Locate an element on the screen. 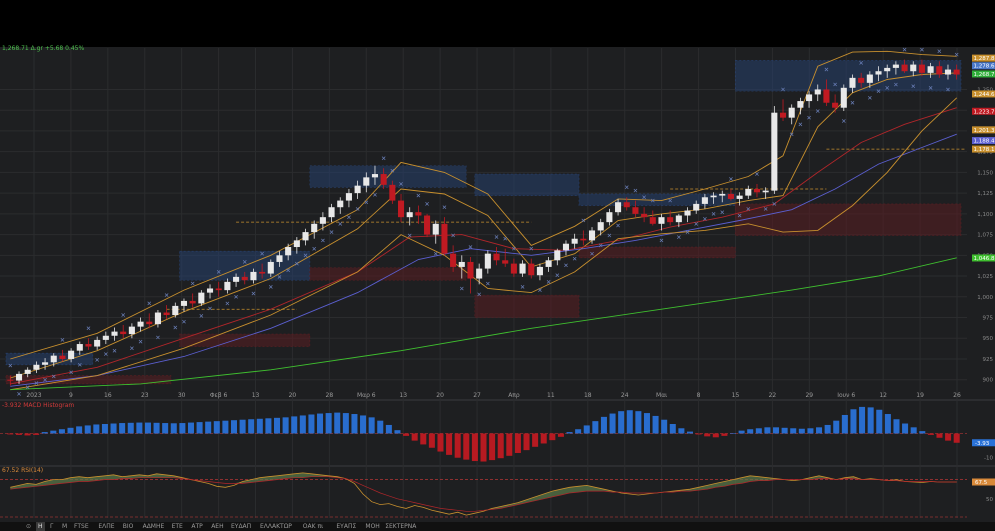  toolbar-item: ΑΕΗ is located at coordinates (217, 526).